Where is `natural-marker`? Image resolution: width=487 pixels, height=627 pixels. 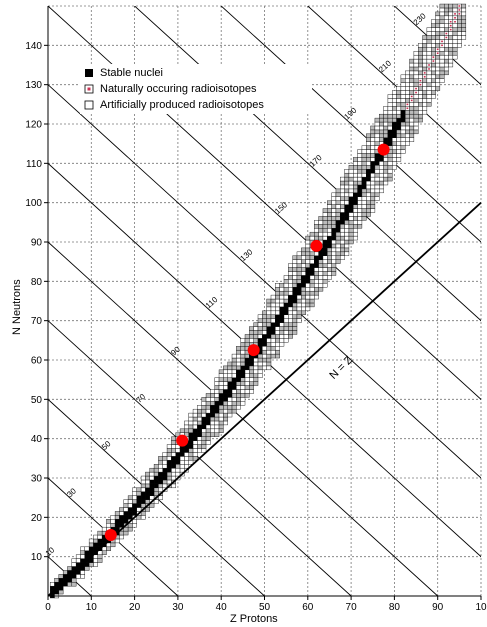
natural-marker is located at coordinates (442, 45).